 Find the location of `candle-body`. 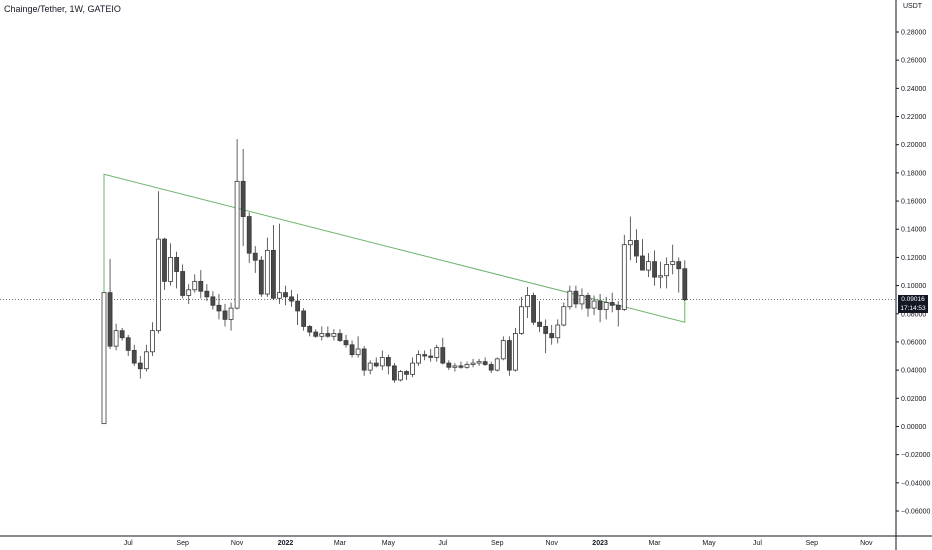

candle-body is located at coordinates (576, 297).